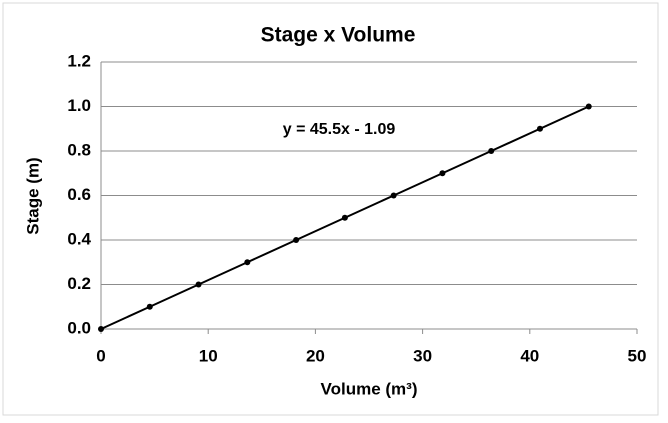  Describe the element at coordinates (339, 129) in the screenshot. I see `annotation: y = 45.5x - 1.09` at that location.